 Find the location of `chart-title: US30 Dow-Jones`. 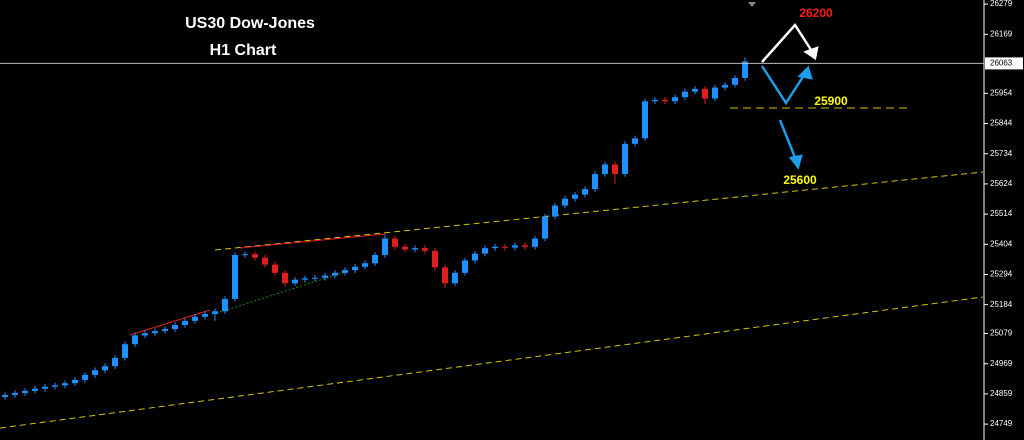

chart-title: US30 Dow-Jones is located at coordinates (250, 23).